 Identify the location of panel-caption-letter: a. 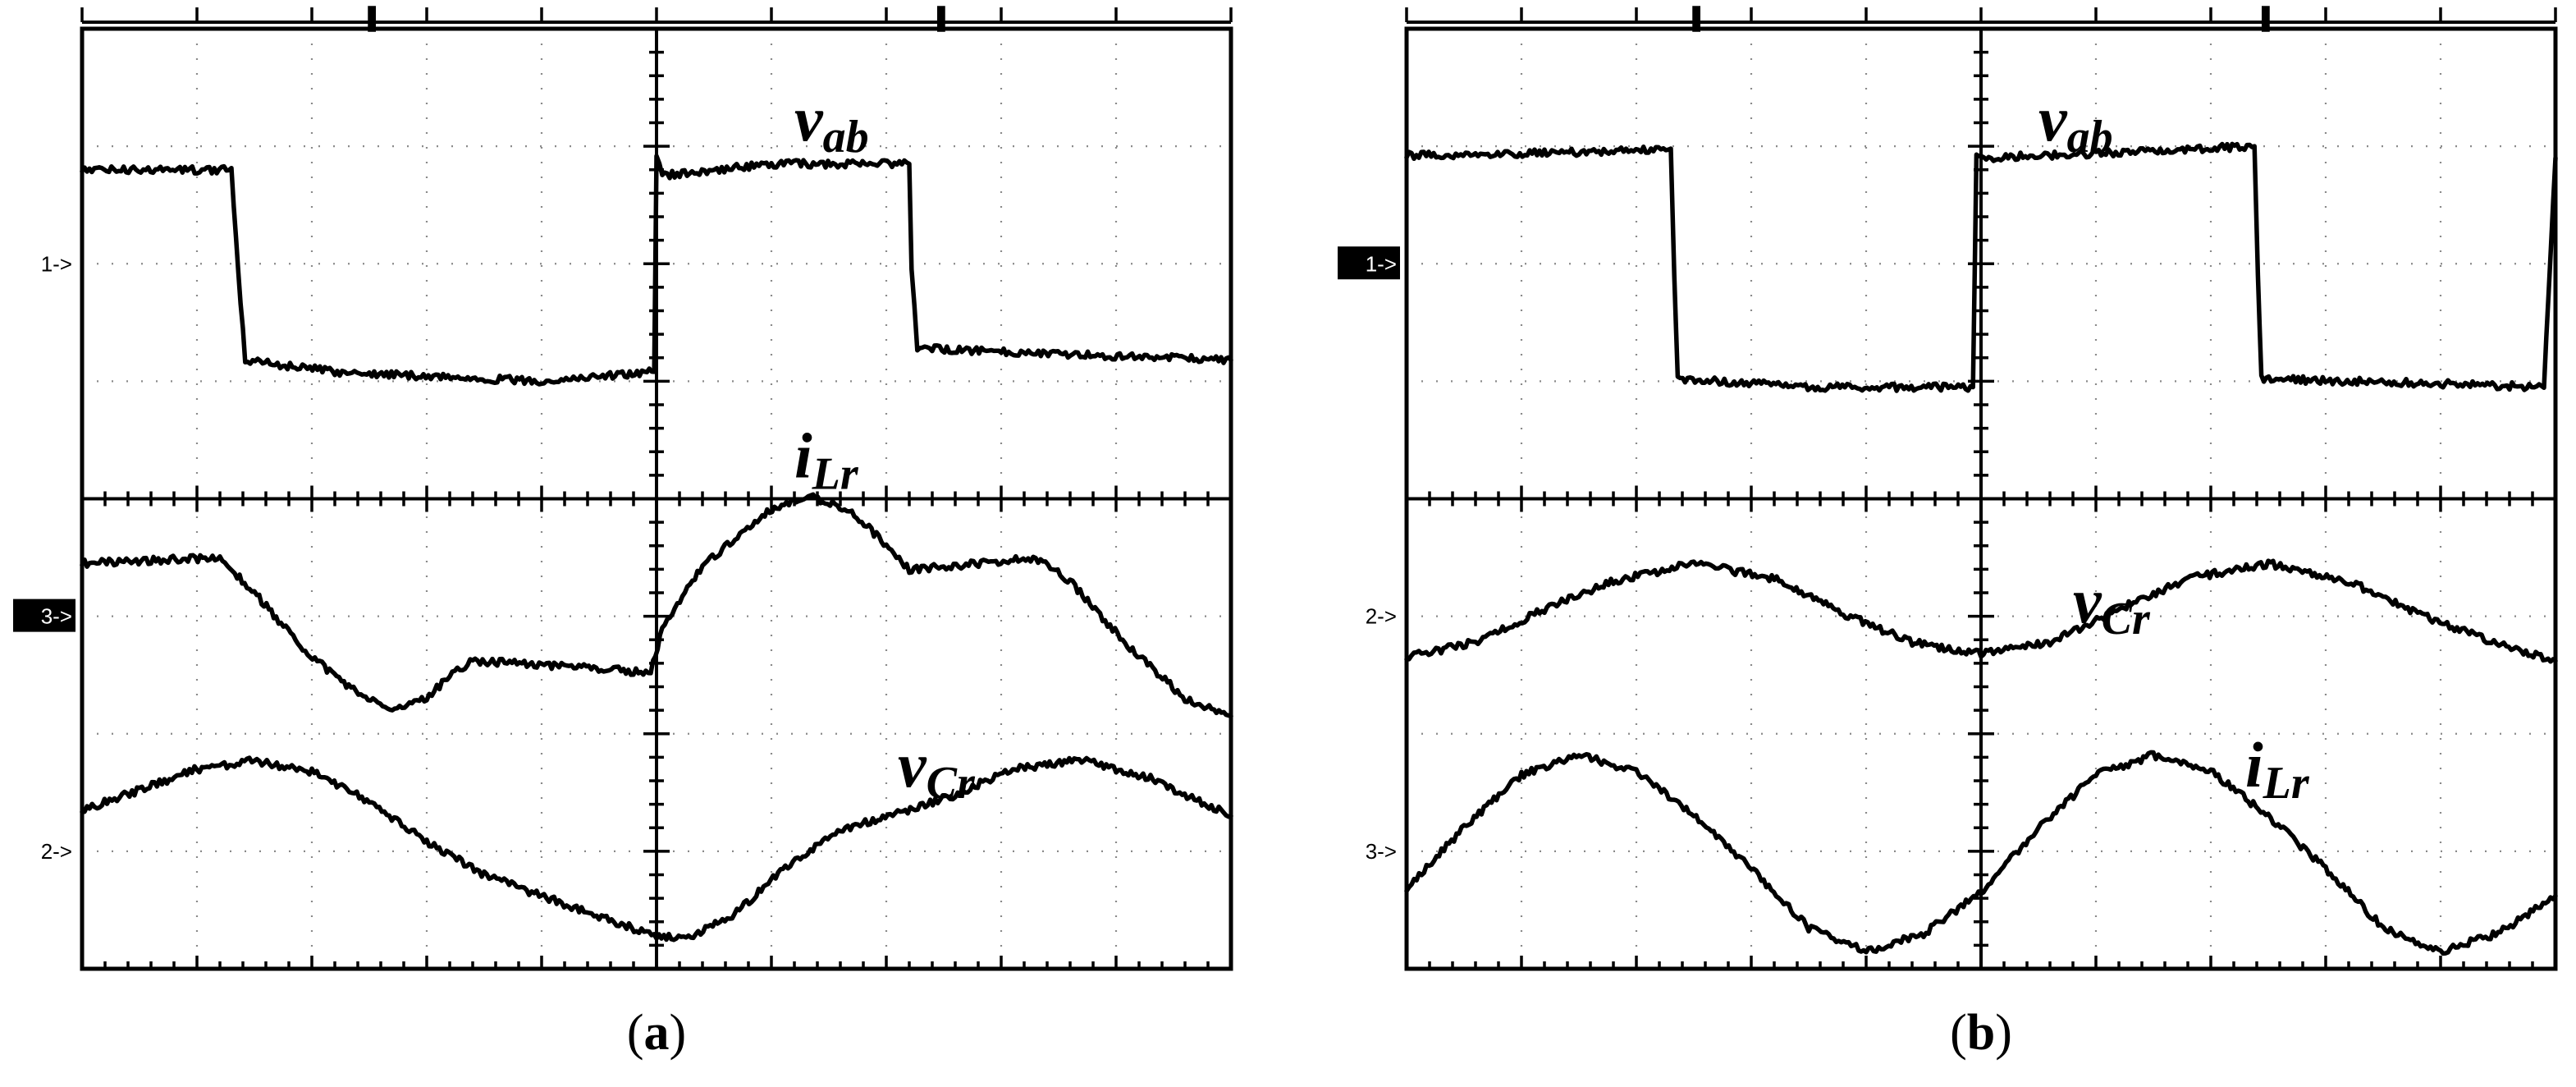
(657, 1033).